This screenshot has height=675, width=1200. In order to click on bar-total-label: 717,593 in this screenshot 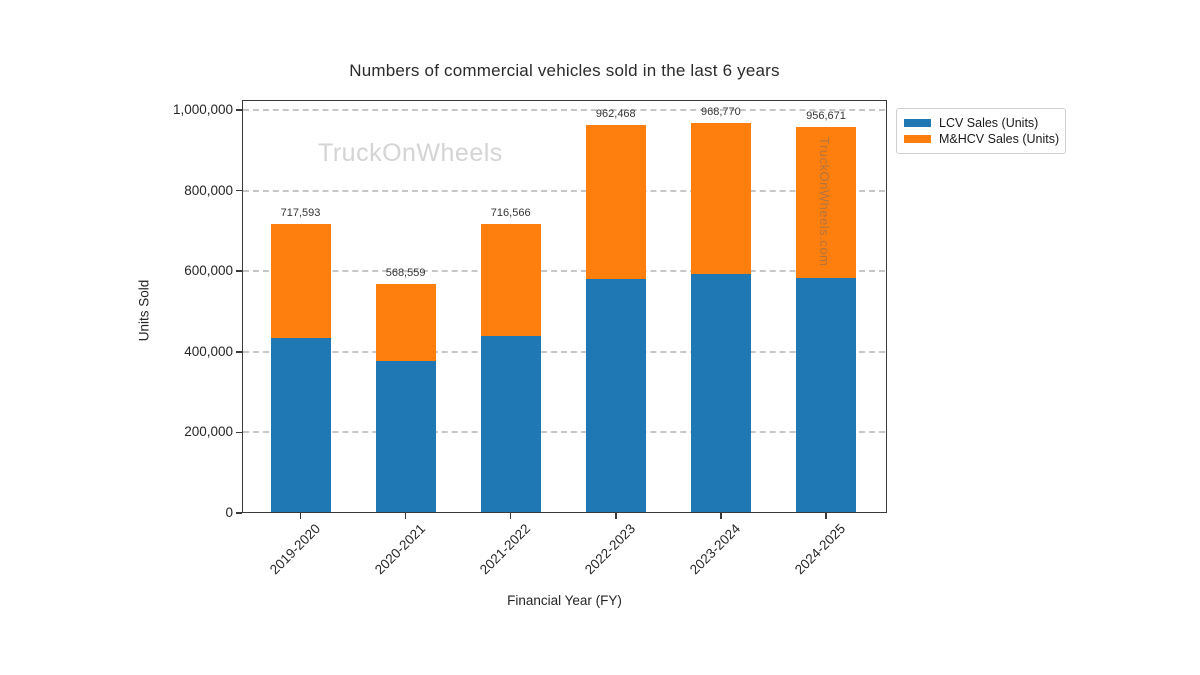, I will do `click(300, 212)`.